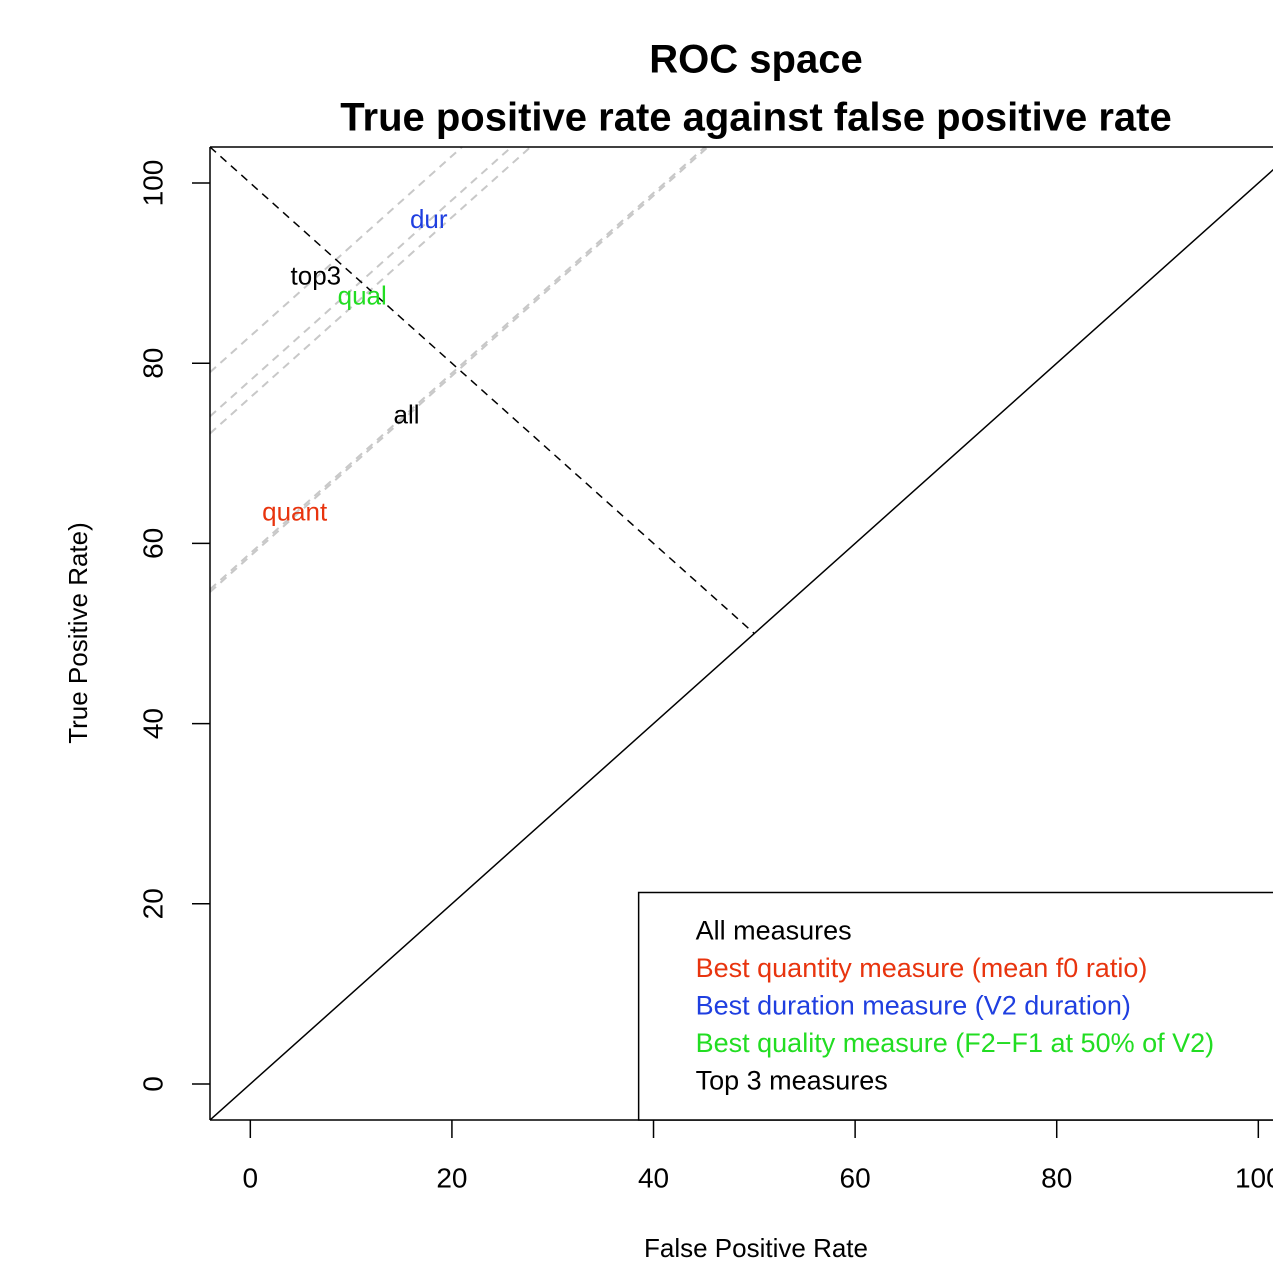  I want to click on legend-box, so click(955, 1006).